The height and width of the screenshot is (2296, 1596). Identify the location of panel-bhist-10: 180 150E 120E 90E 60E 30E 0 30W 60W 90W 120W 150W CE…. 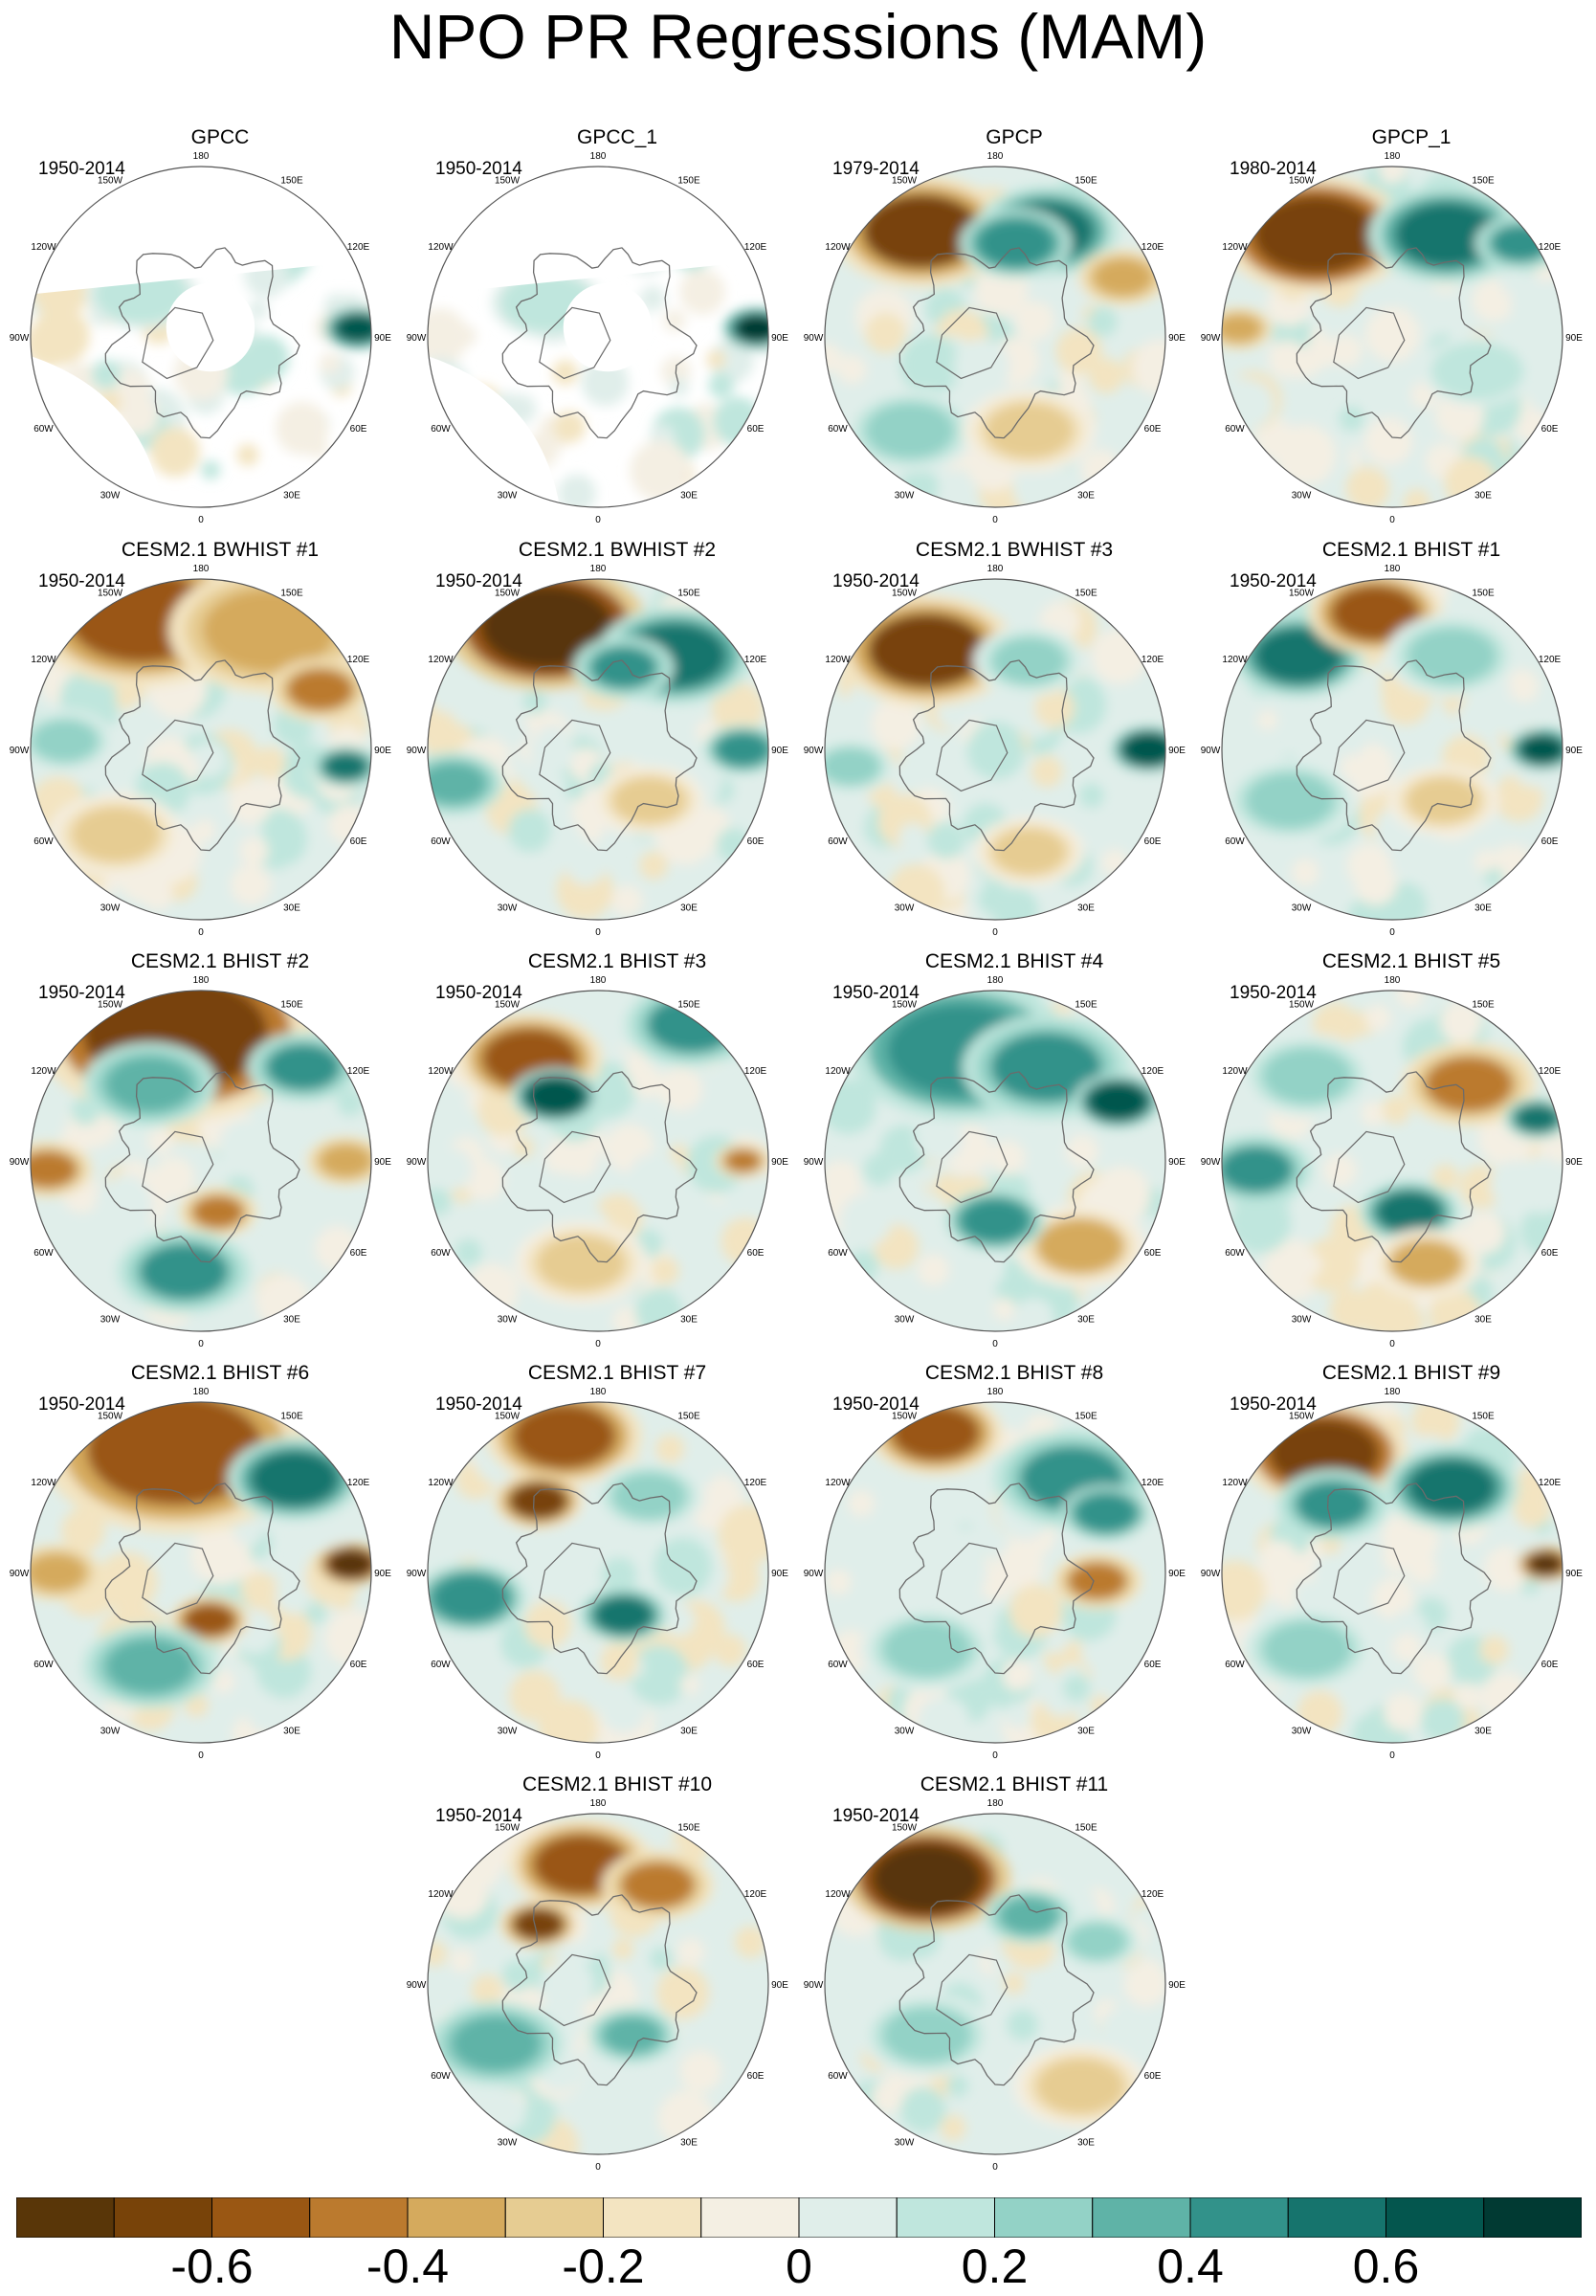
(603, 1984).